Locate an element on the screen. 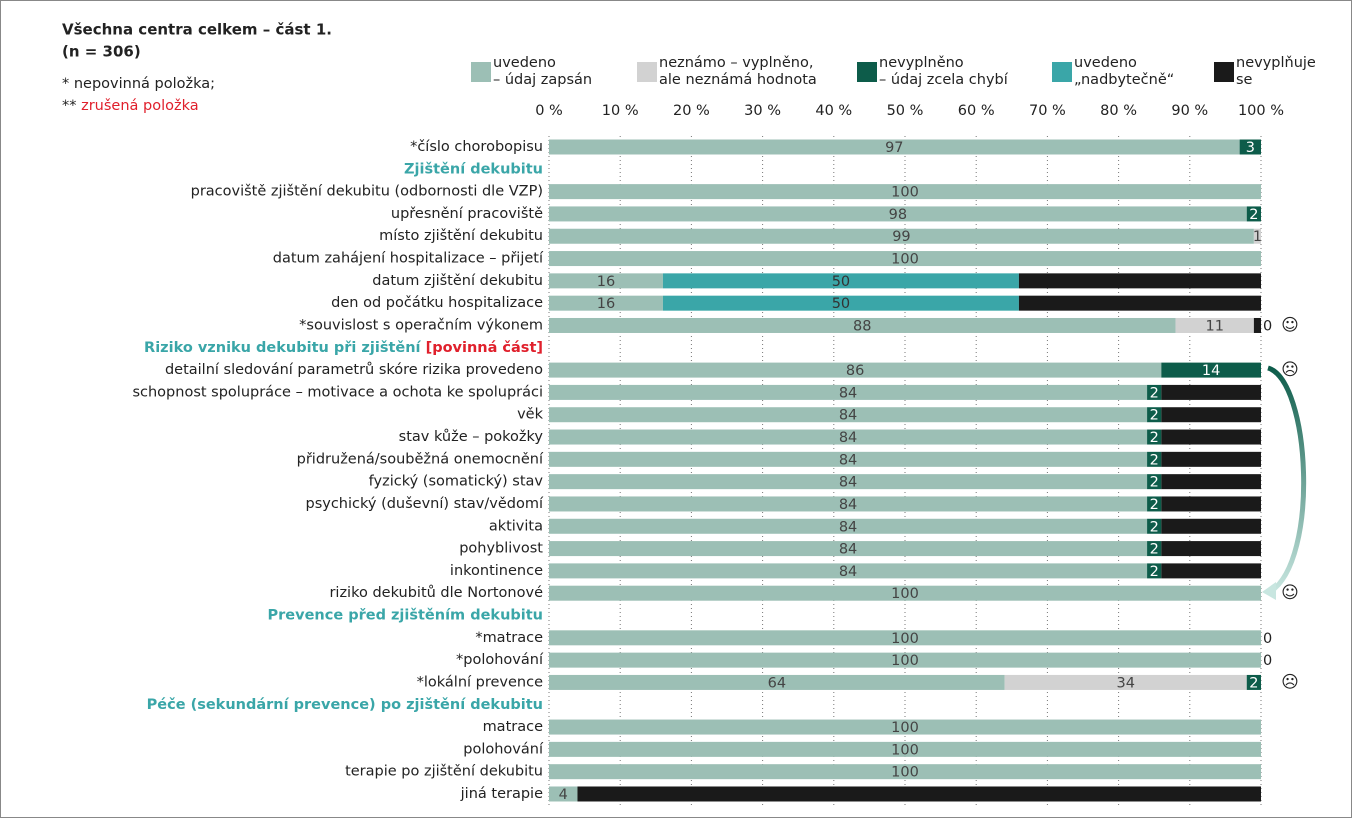 This screenshot has width=1352, height=818. note: * nepovinná položka; is located at coordinates (138, 84).